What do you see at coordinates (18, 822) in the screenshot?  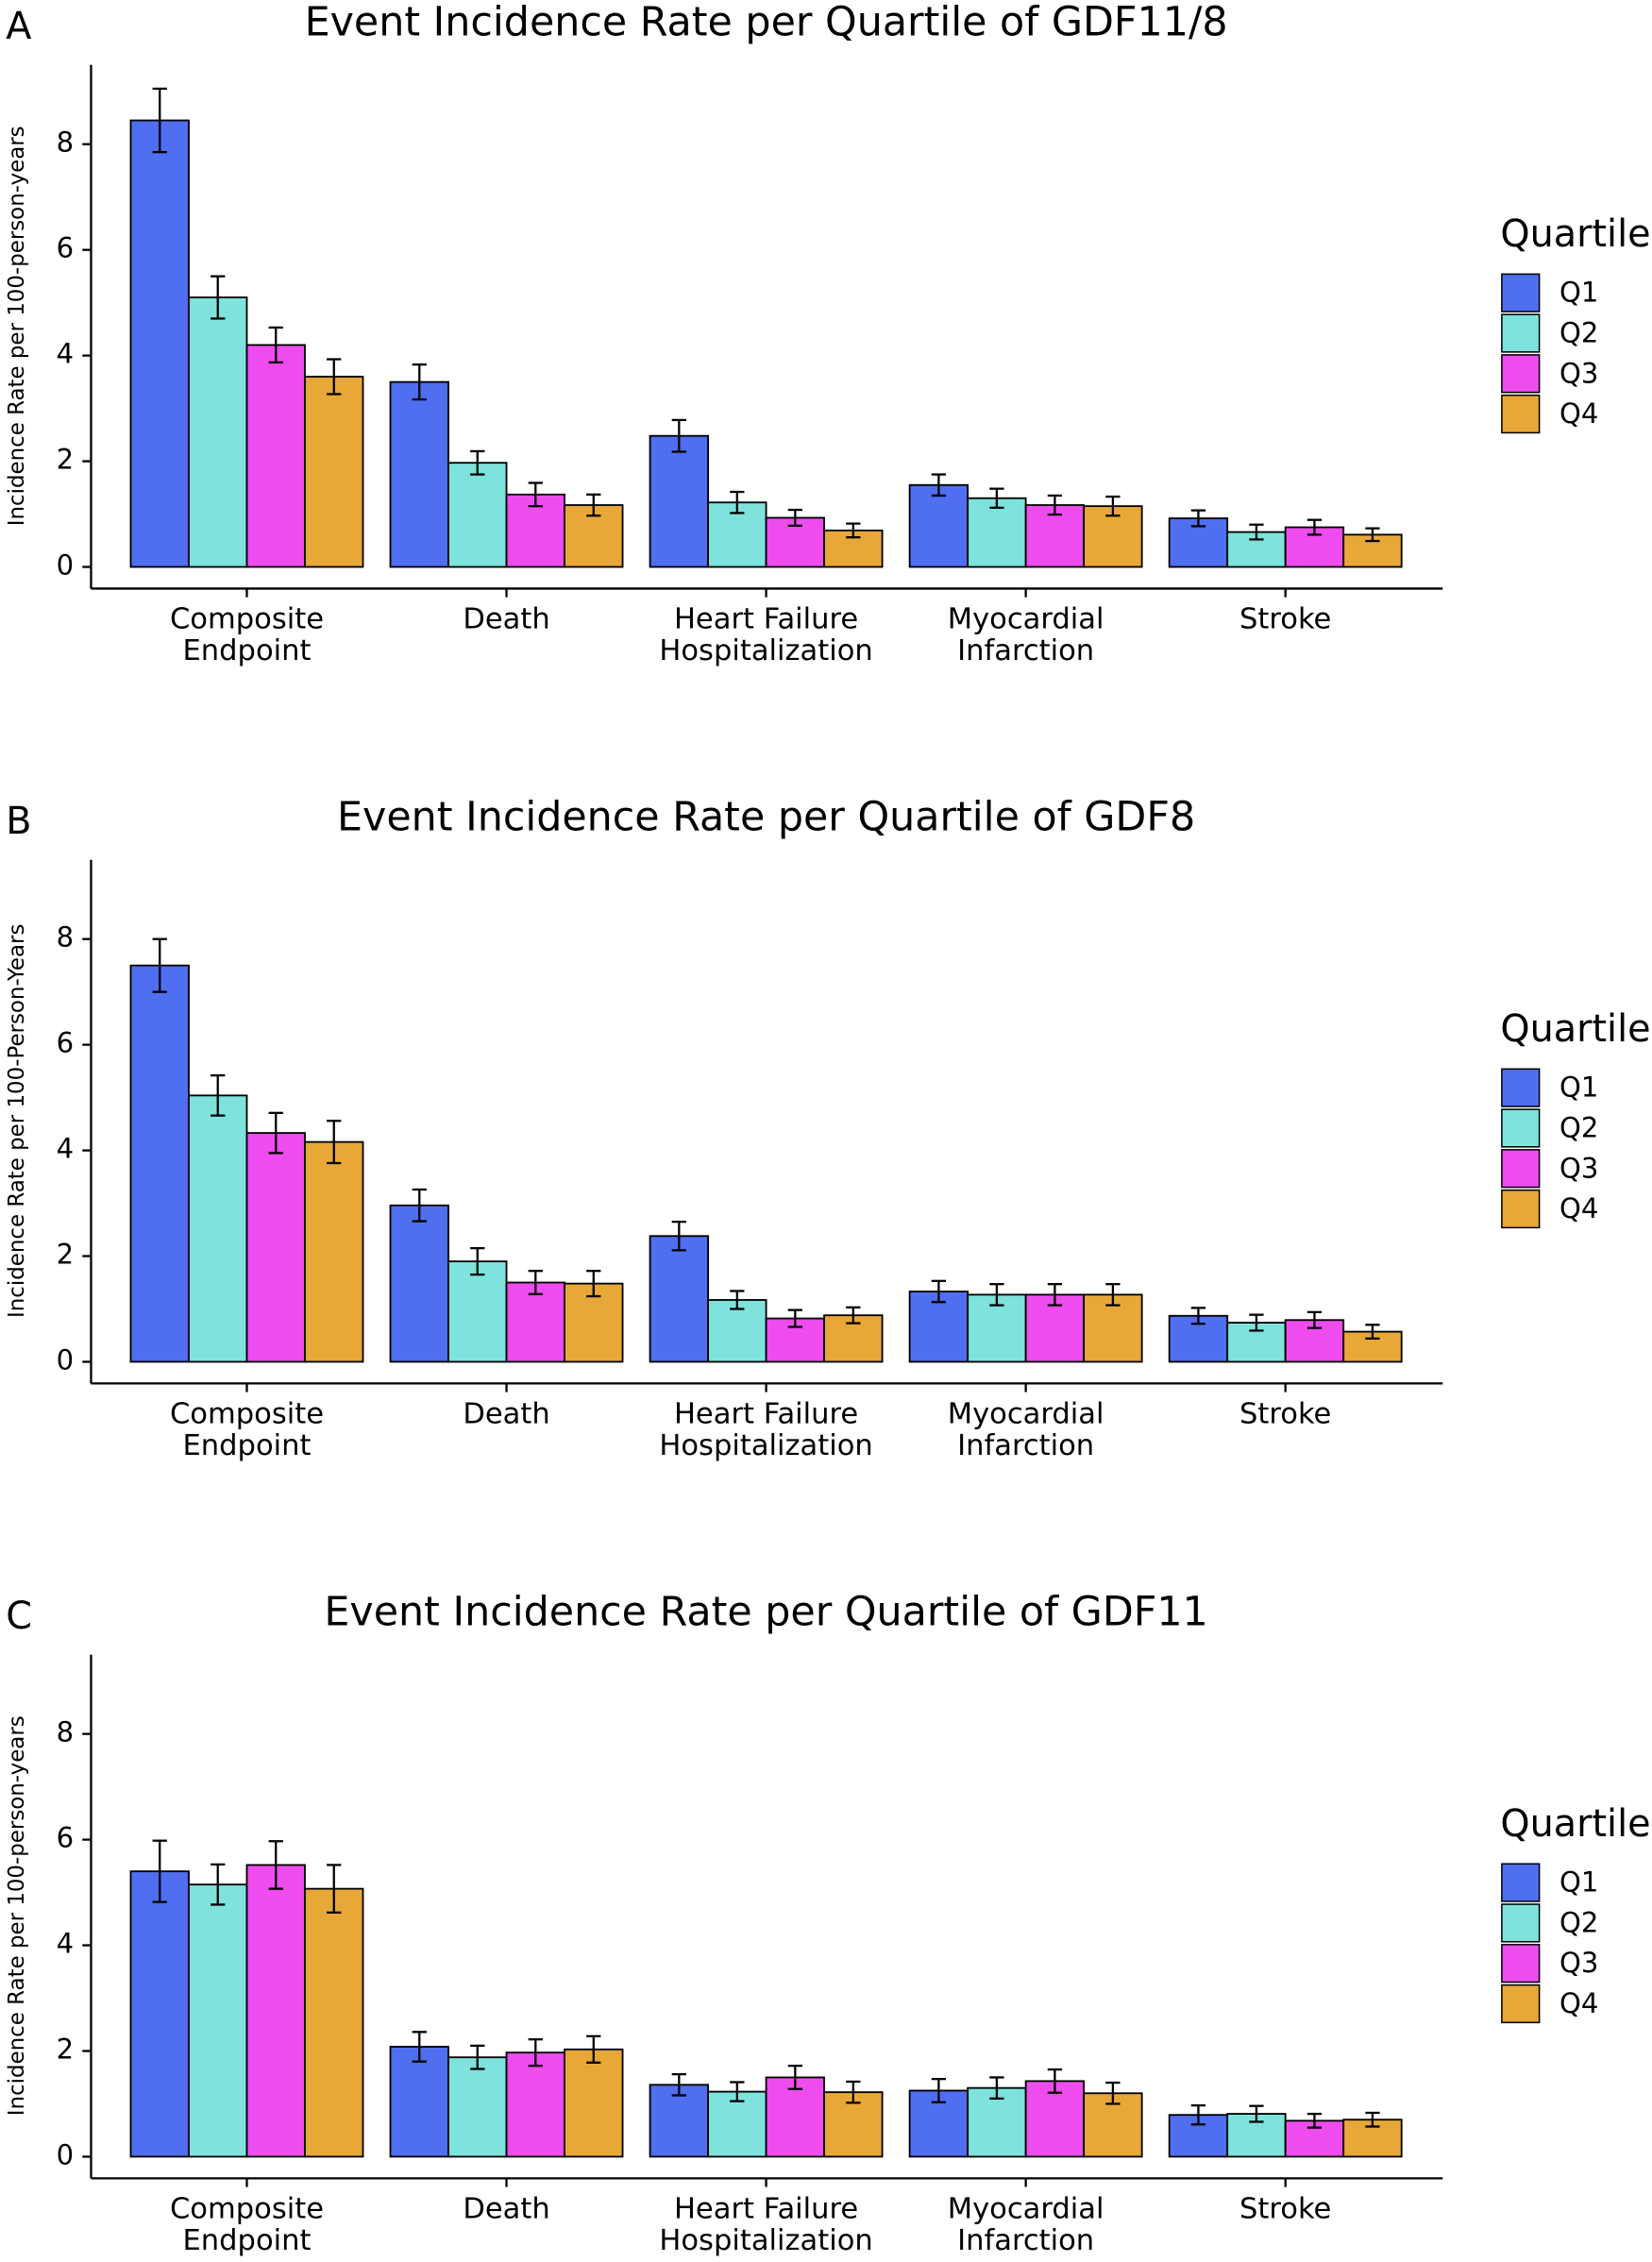 I see `panel-letter: B` at bounding box center [18, 822].